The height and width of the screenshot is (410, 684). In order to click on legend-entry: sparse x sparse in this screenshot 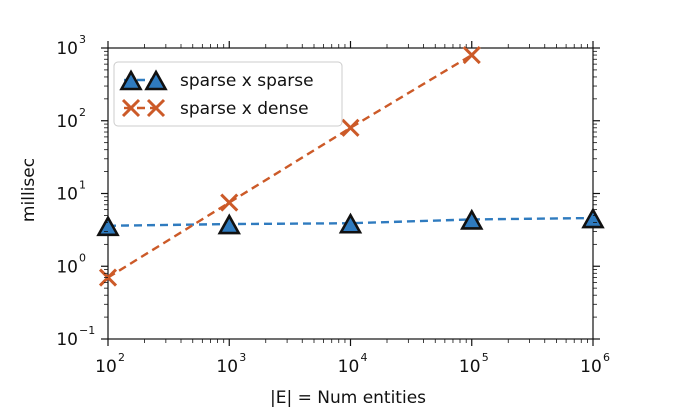, I will do `click(216, 80)`.